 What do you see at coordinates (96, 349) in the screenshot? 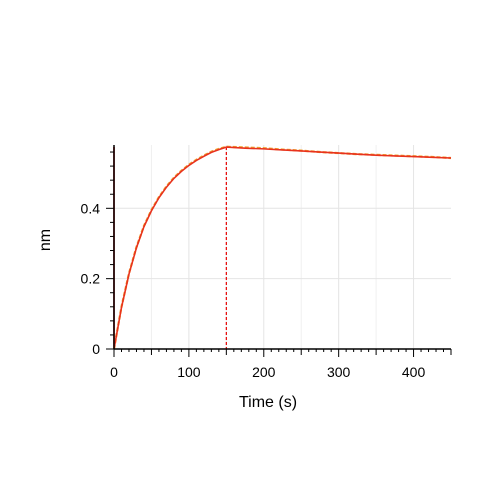
I see `y-tick-label-0: 0` at bounding box center [96, 349].